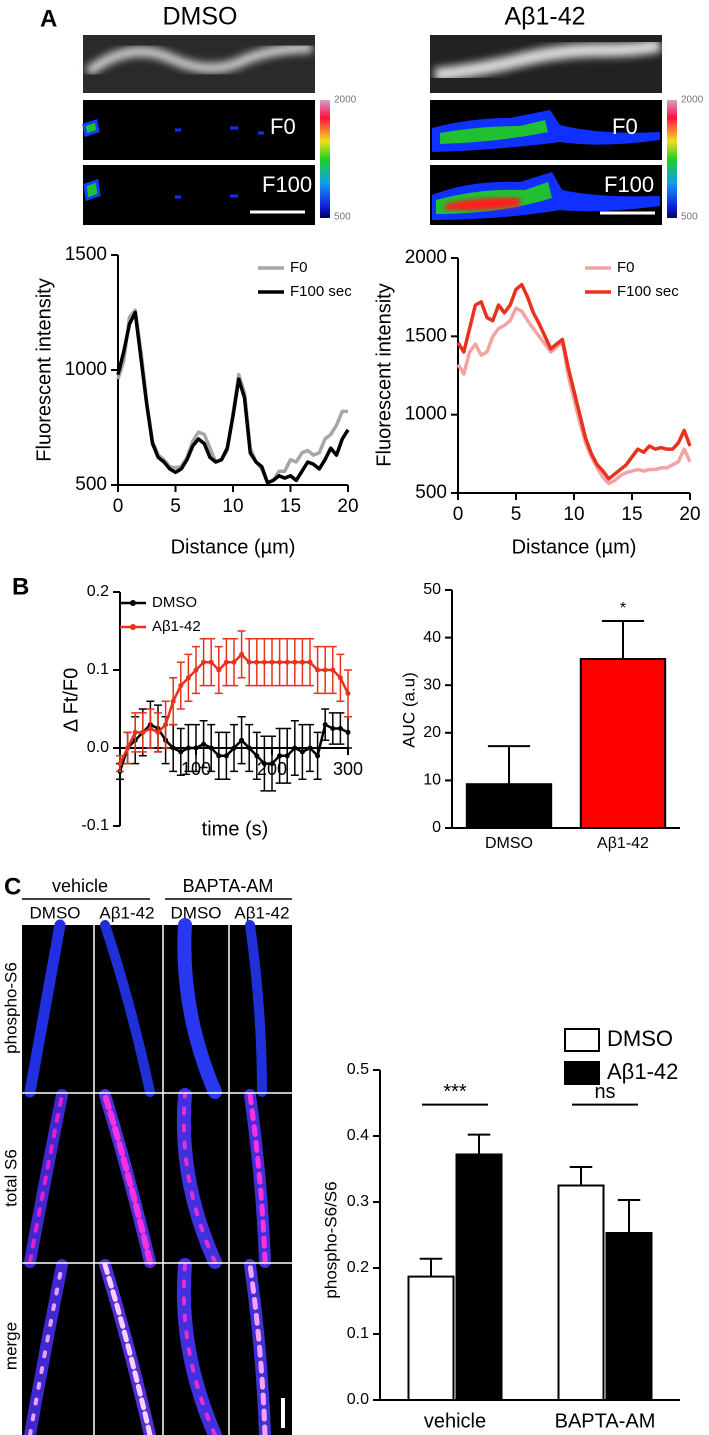  What do you see at coordinates (605, 1421) in the screenshot?
I see `x-tick-label: BAPTA-AM` at bounding box center [605, 1421].